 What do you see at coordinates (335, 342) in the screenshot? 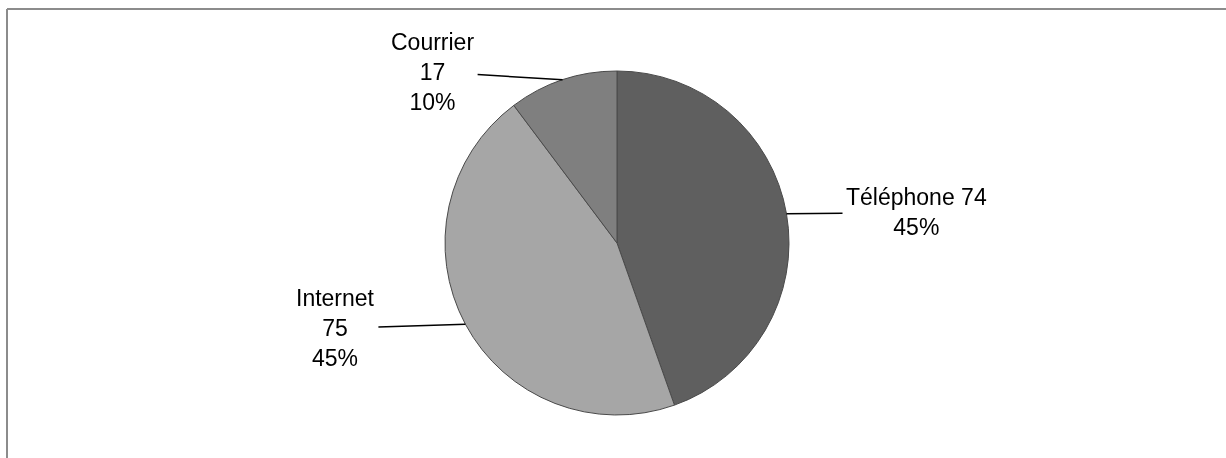
I see `data-label: 75 45%` at bounding box center [335, 342].